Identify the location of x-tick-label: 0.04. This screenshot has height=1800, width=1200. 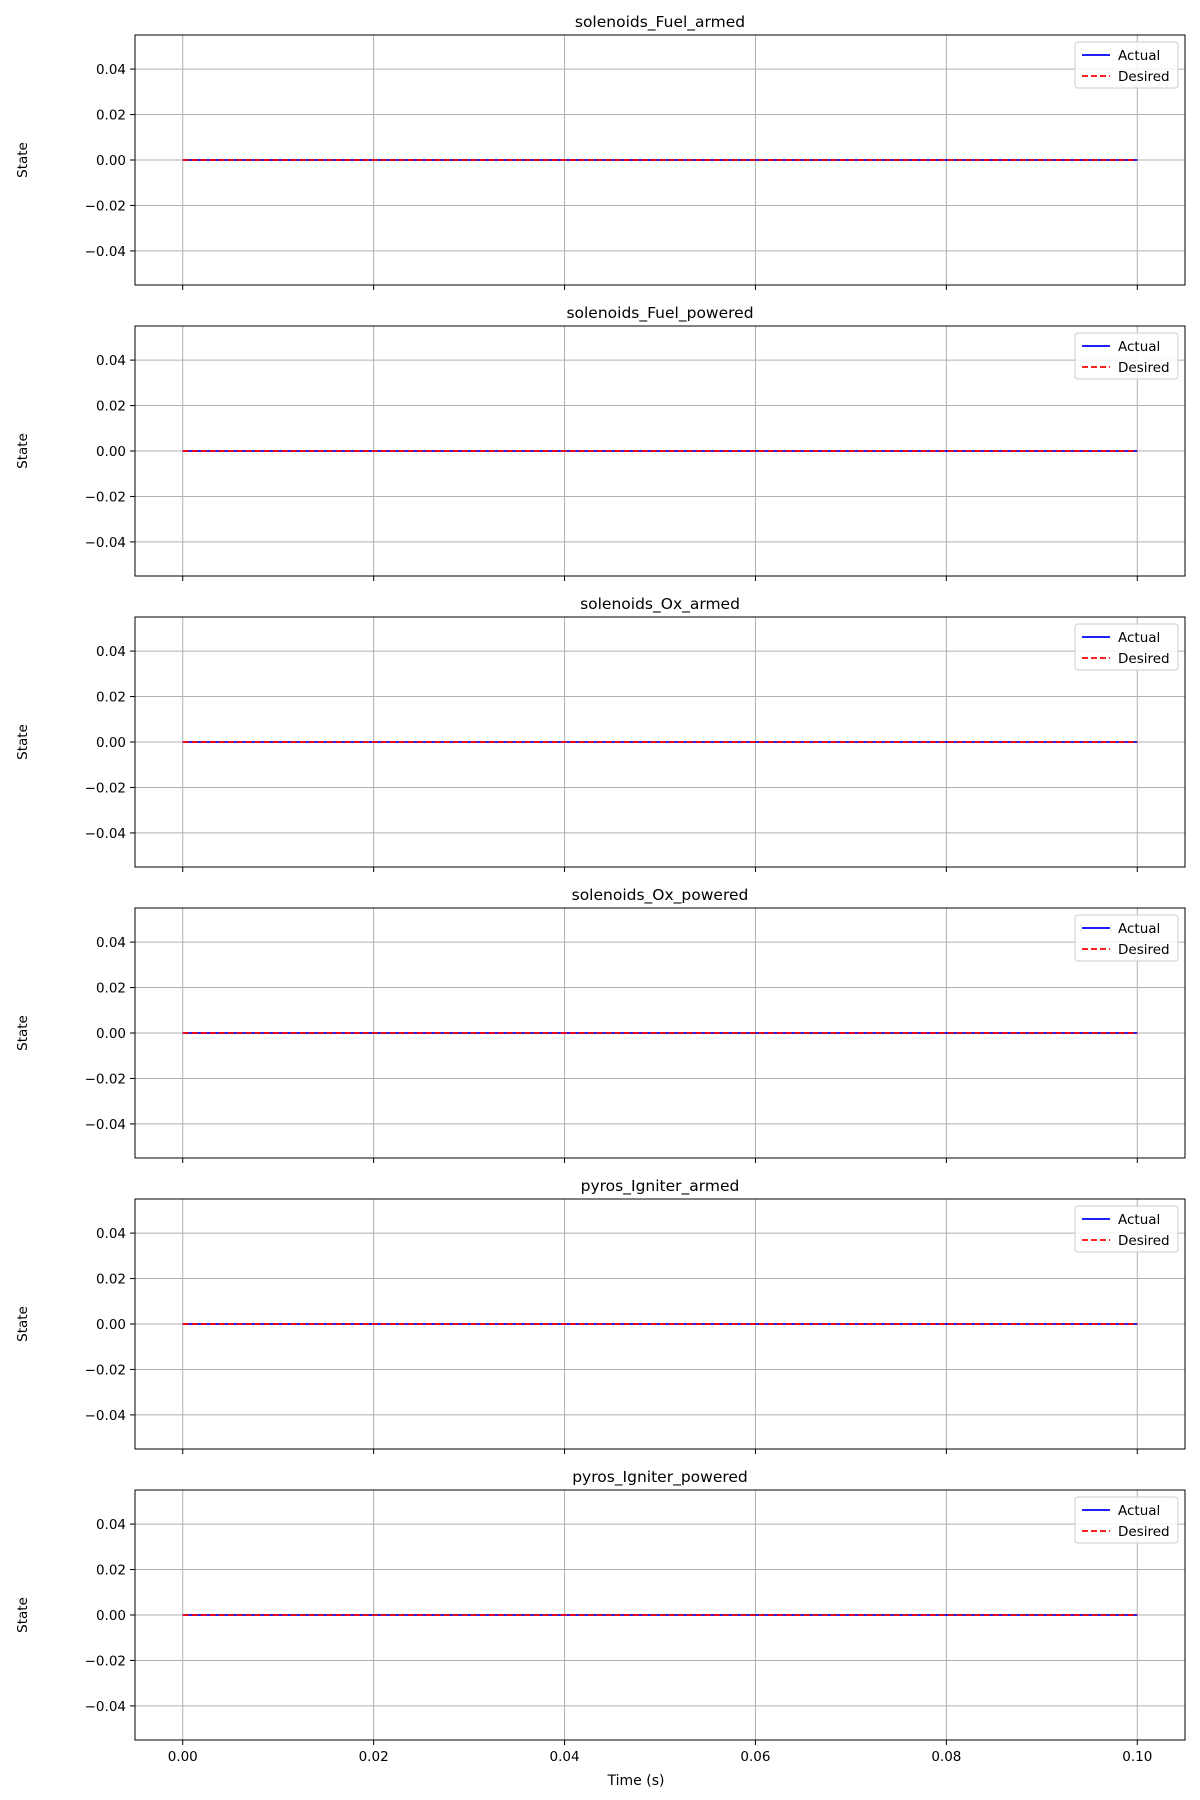
(565, 1757).